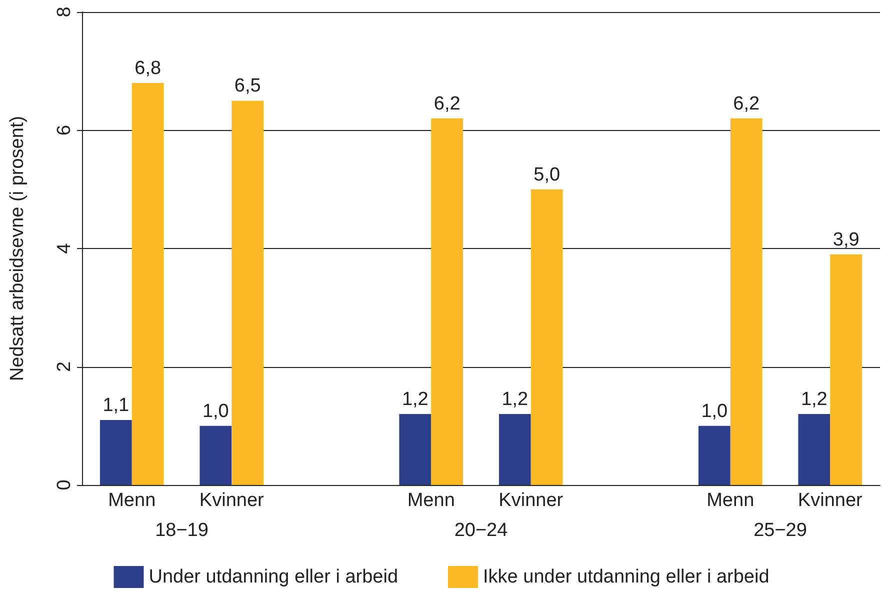 The image size is (883, 595). What do you see at coordinates (148, 68) in the screenshot?
I see `data-label: 6,8` at bounding box center [148, 68].